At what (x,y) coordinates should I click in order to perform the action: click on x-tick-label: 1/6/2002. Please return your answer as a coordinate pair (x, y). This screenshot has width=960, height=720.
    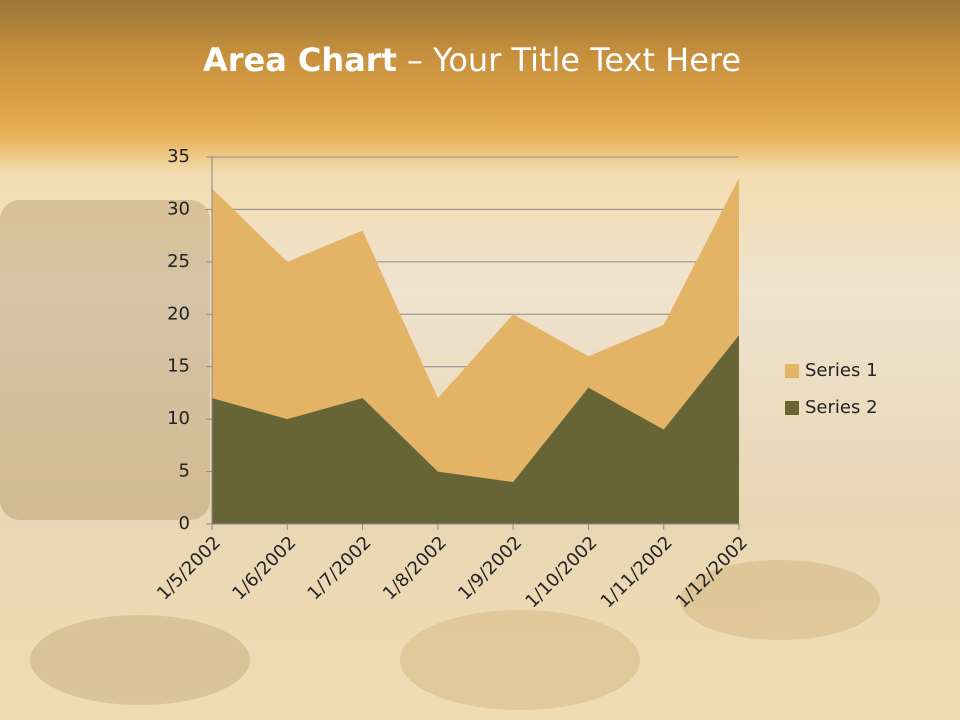
    Looking at the image, I should click on (264, 568).